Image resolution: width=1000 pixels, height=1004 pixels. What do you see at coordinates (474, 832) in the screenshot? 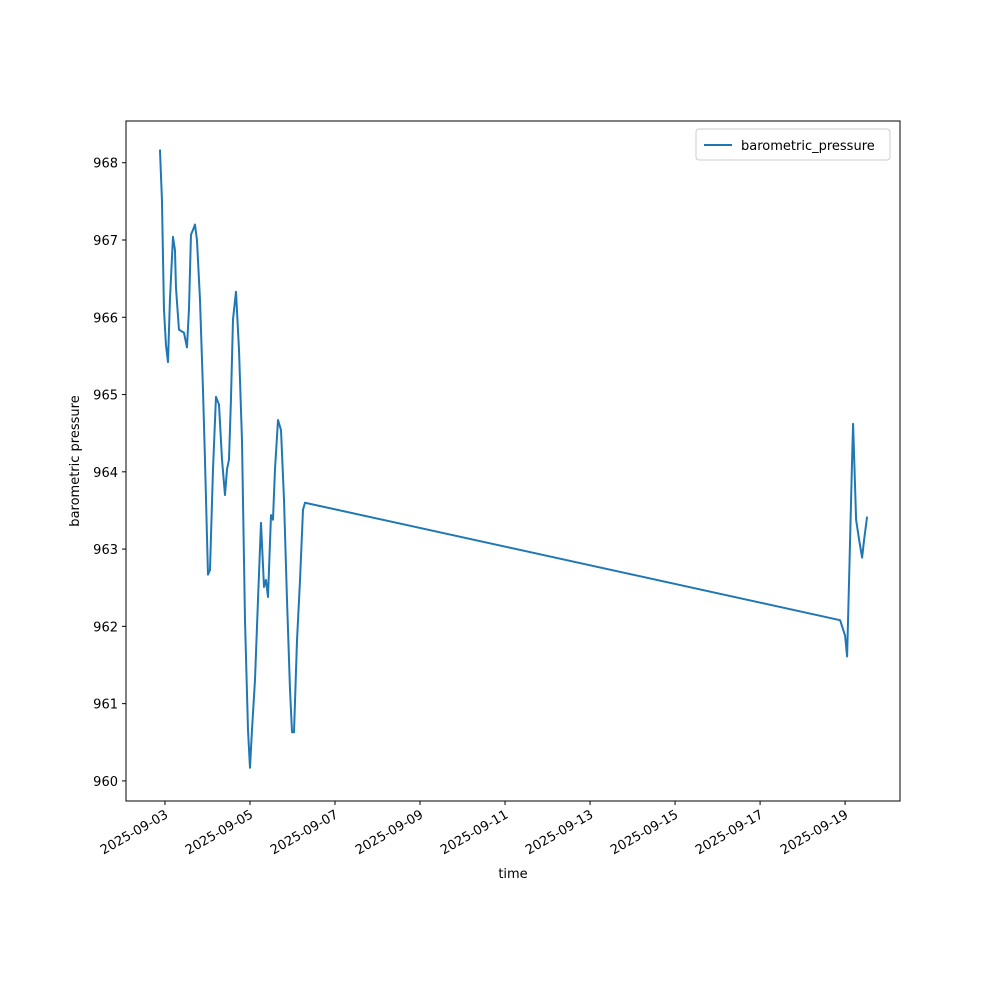
I see `x-tick-label: 2025-09-11` at bounding box center [474, 832].